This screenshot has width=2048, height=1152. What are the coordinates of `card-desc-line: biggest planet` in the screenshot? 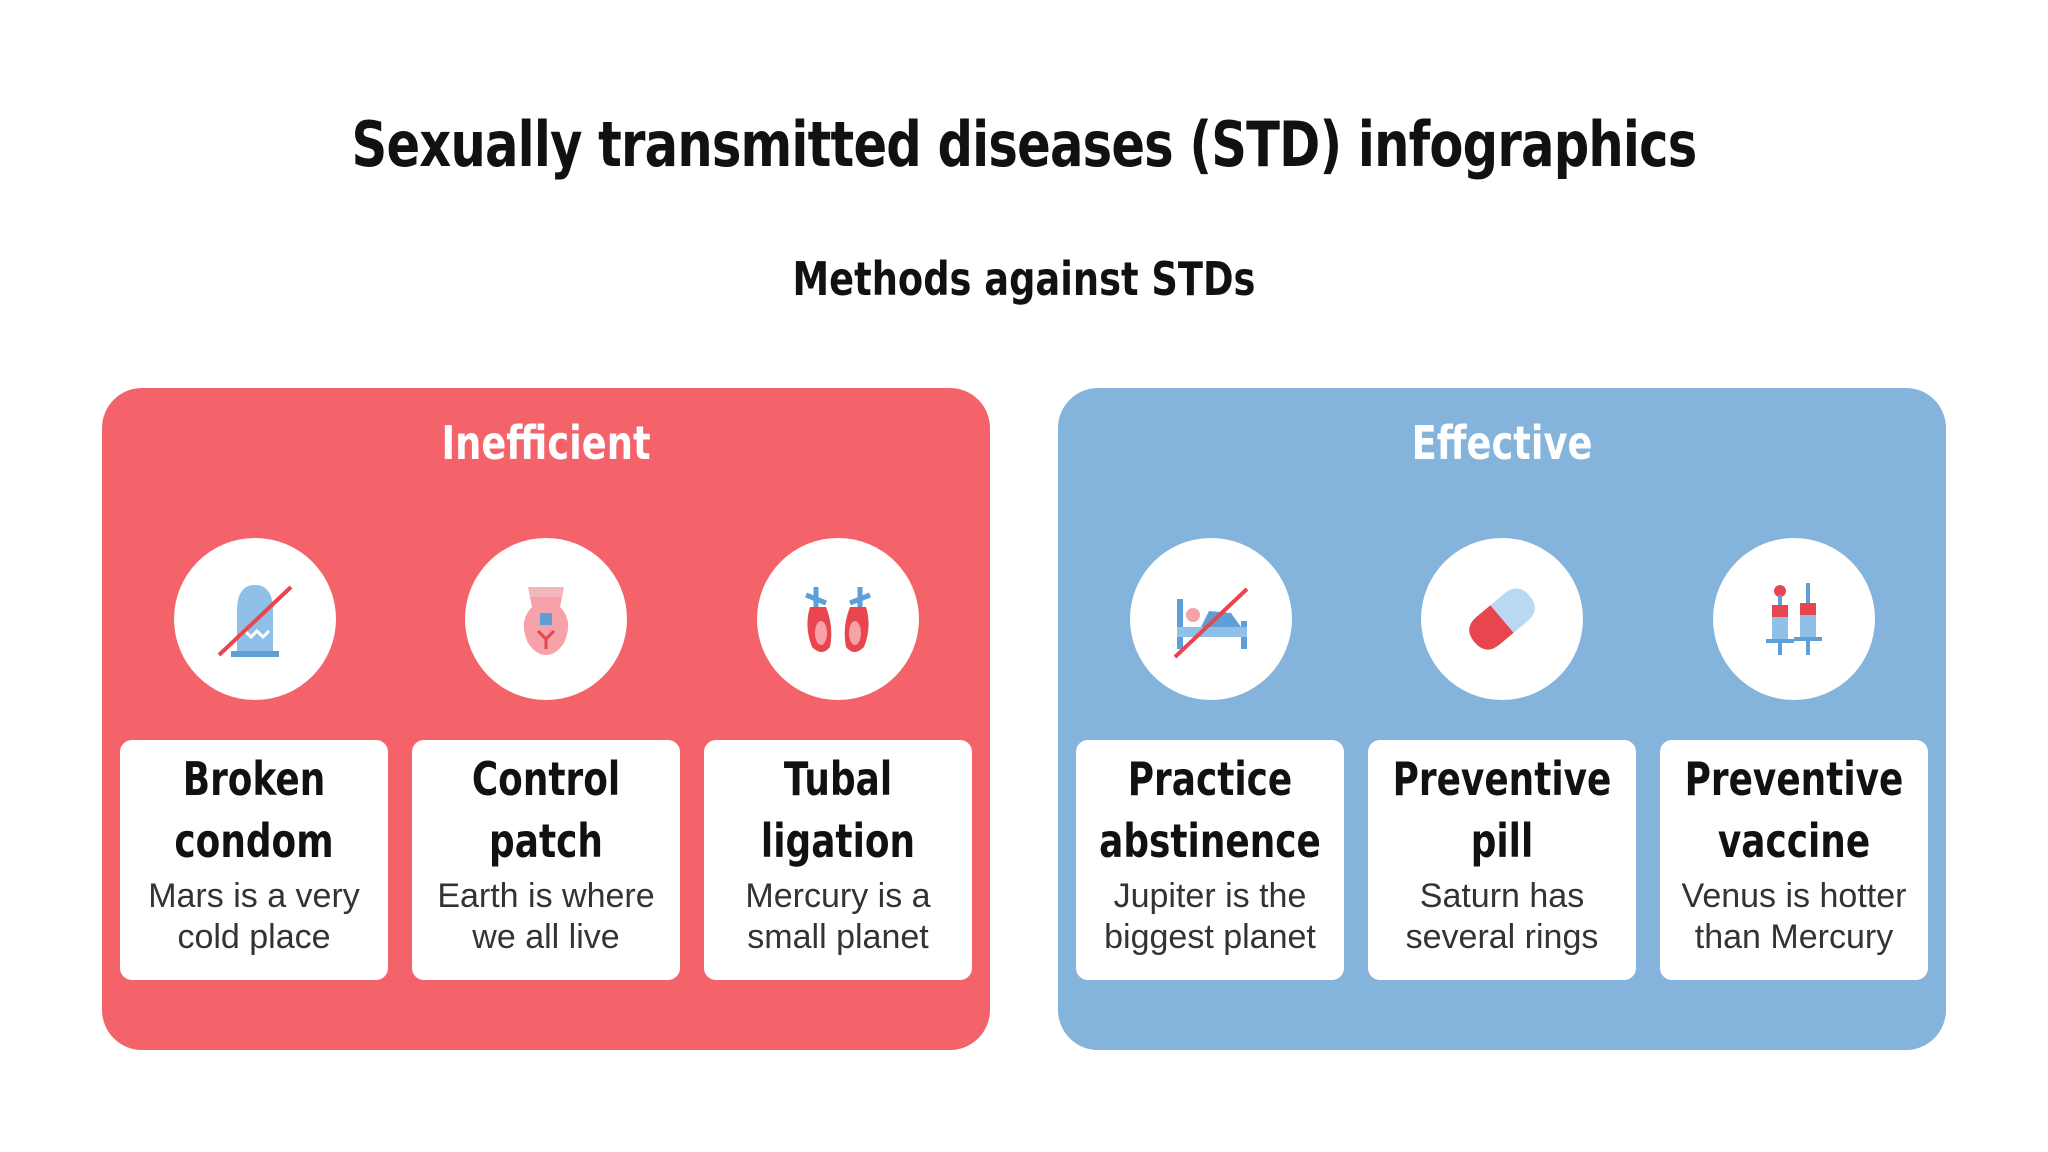 It's located at (1210, 937).